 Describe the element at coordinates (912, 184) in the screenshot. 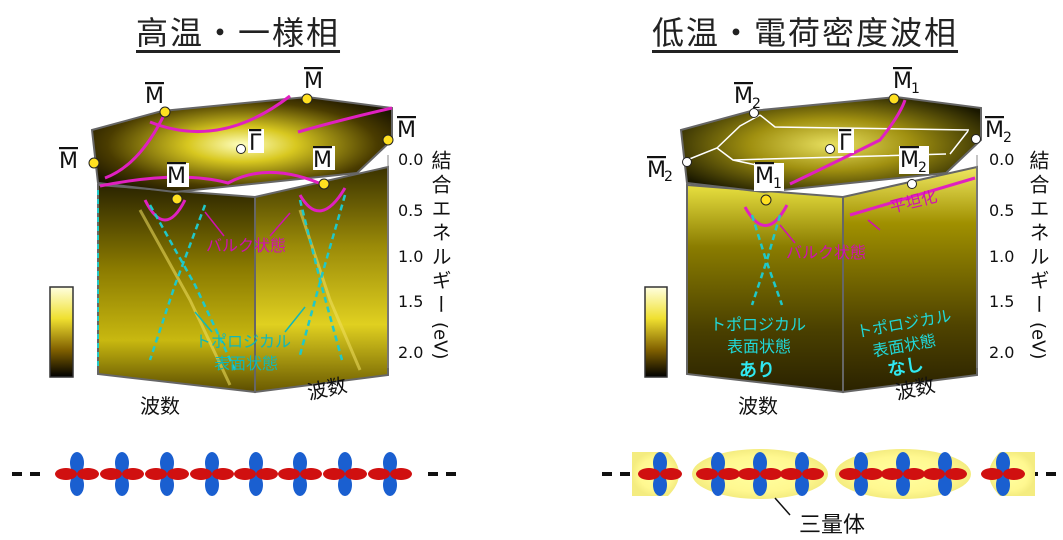

I see `right-m2-point-d` at that location.